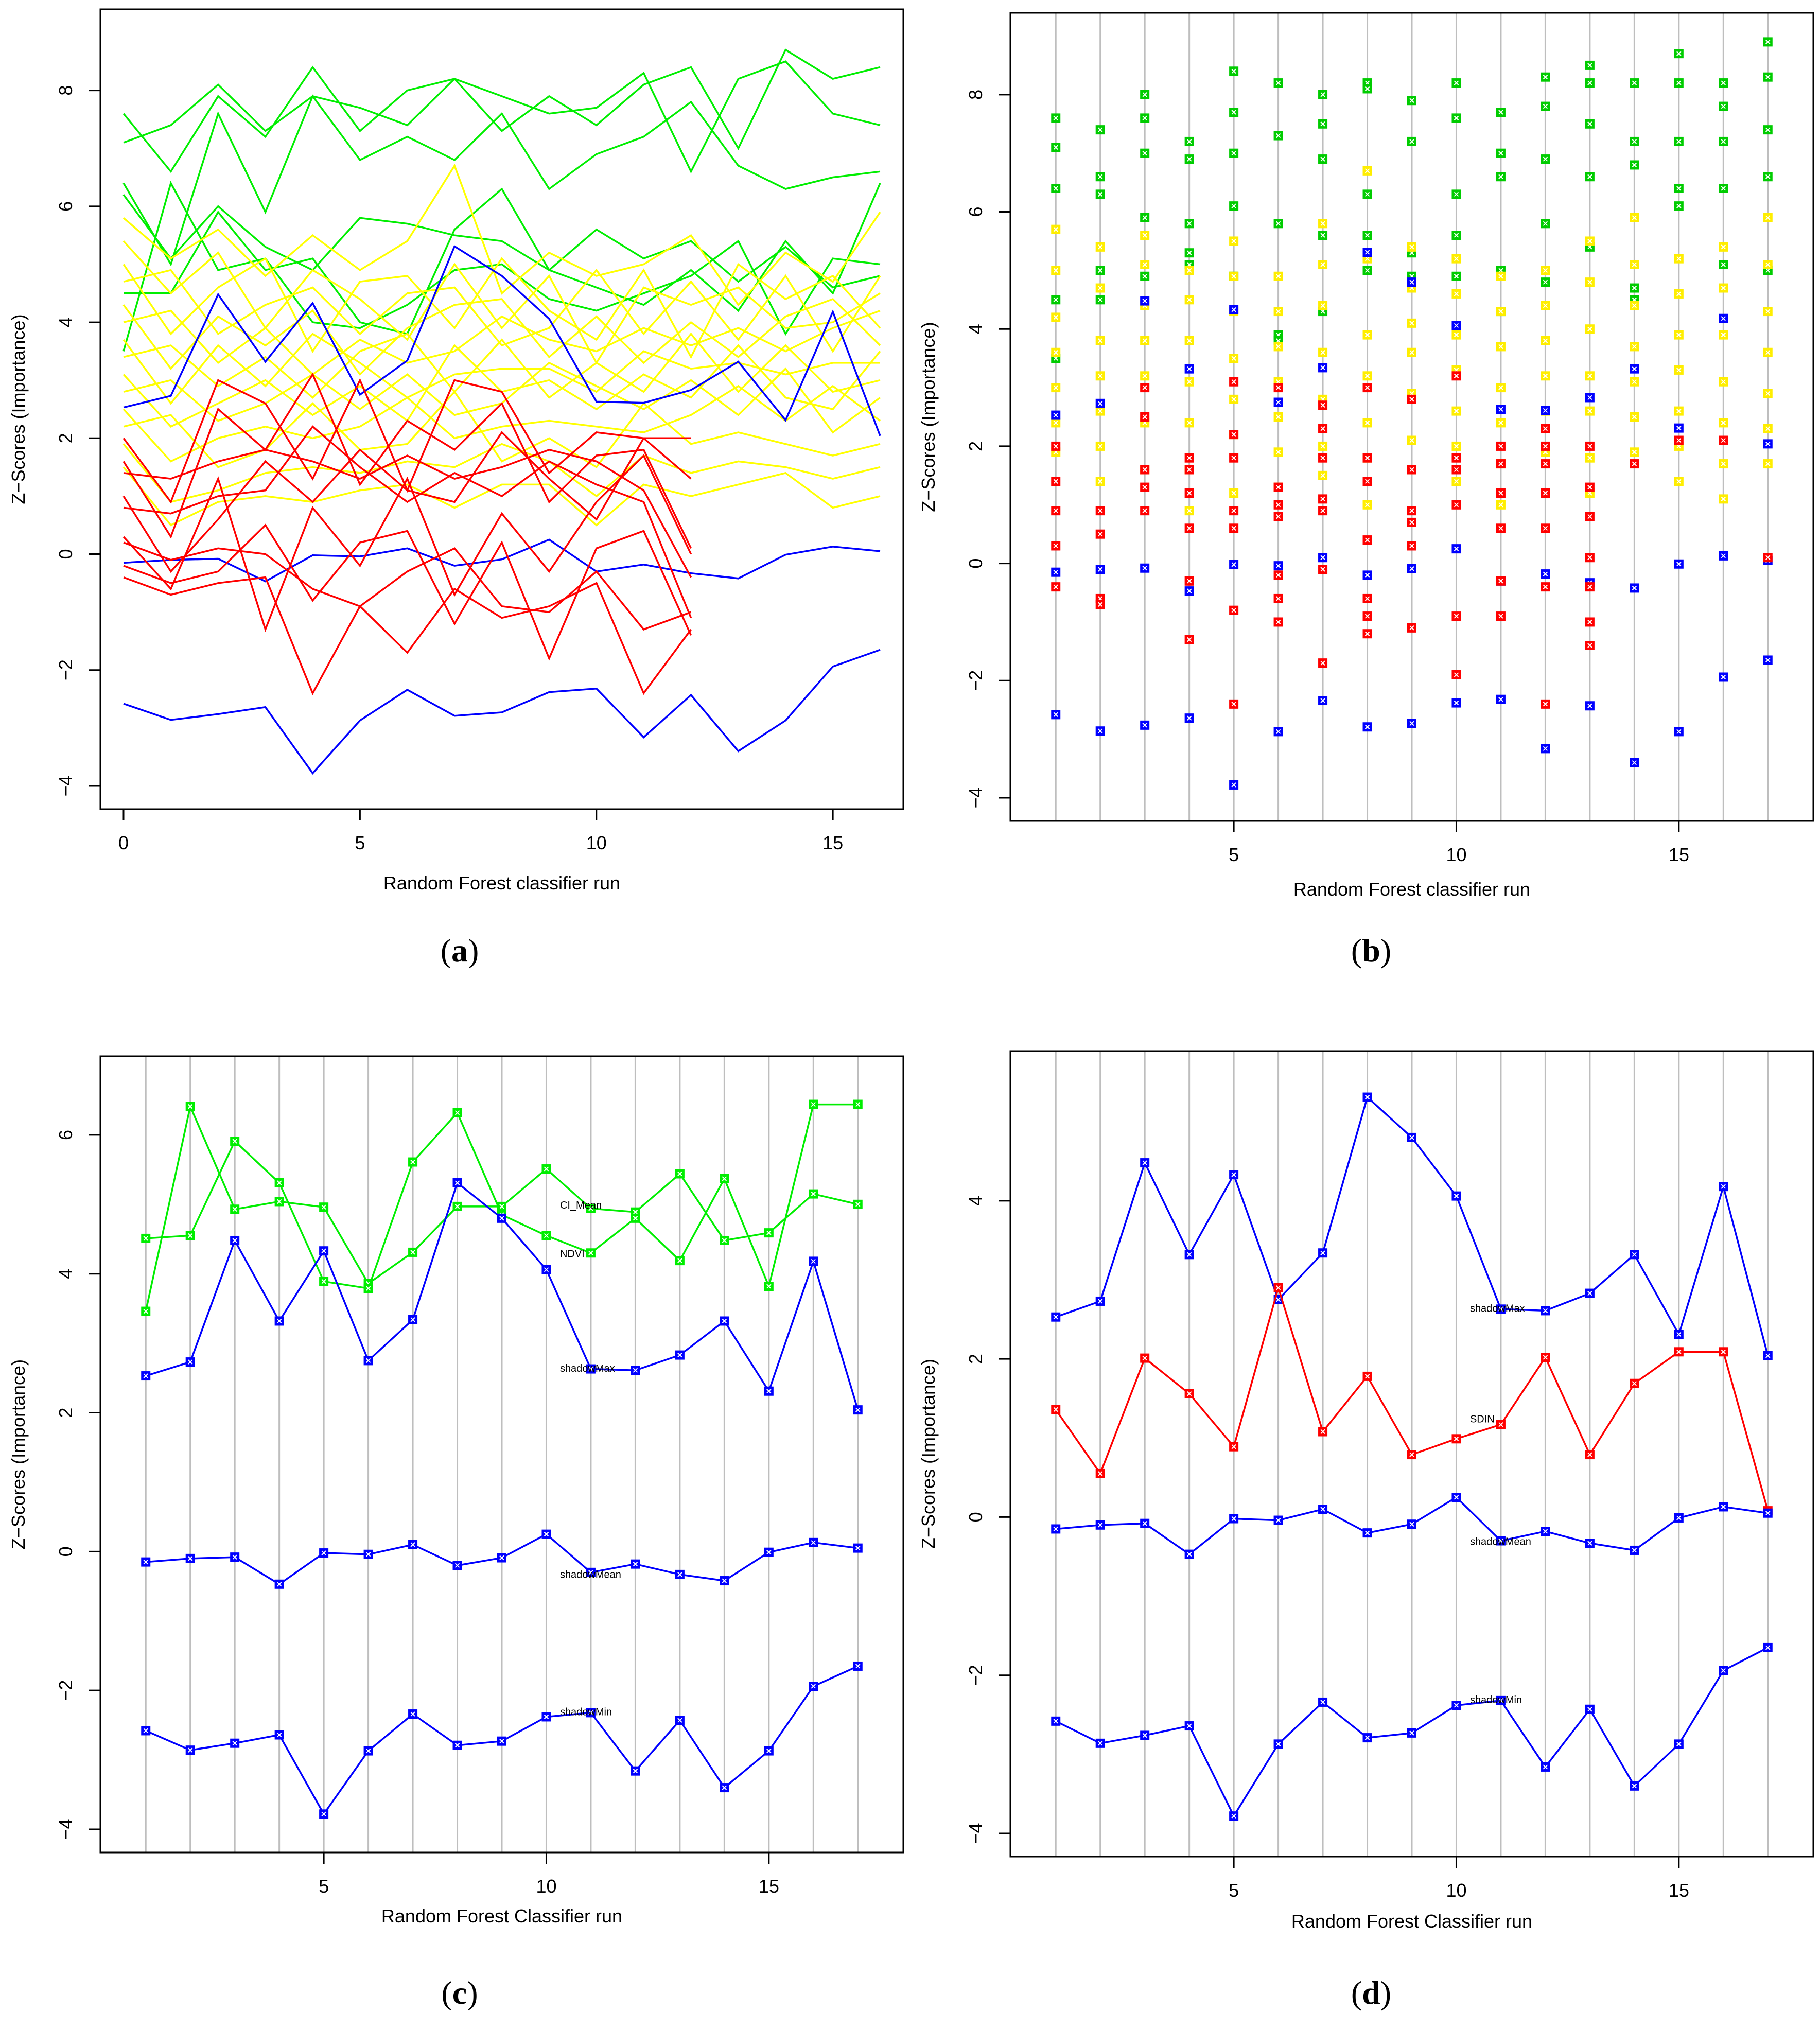 Image resolution: width=1820 pixels, height=2028 pixels. I want to click on y-axis: −4 −2 0 2 4 6 8, so click(77, 441).